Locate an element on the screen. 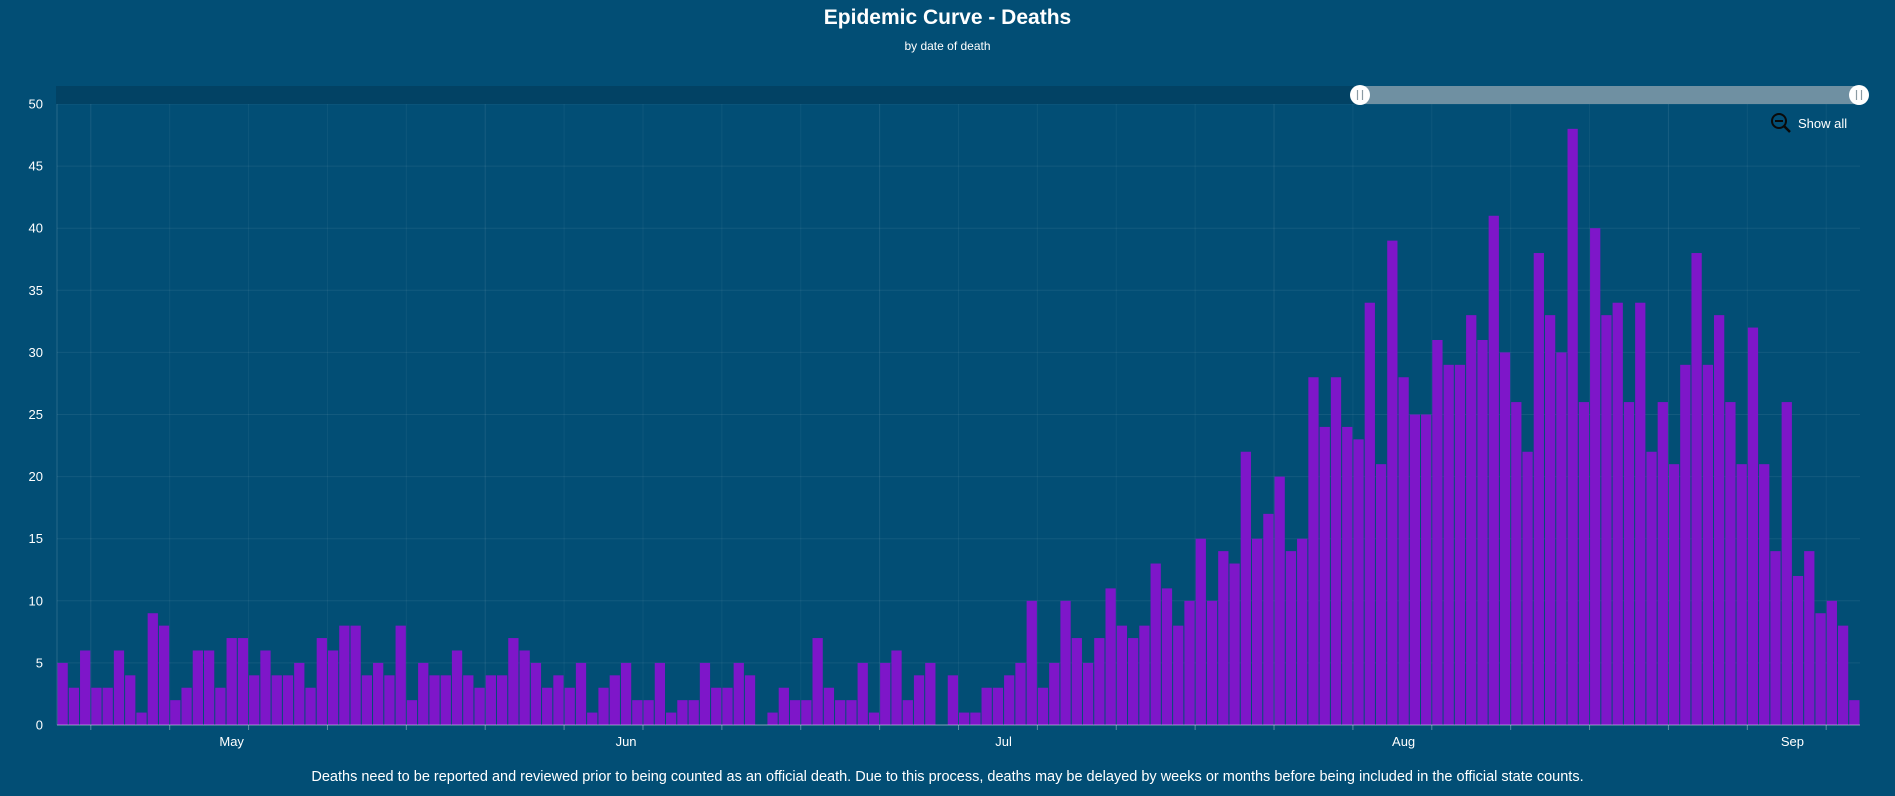  y-tick-label: 15 is located at coordinates (36, 538).